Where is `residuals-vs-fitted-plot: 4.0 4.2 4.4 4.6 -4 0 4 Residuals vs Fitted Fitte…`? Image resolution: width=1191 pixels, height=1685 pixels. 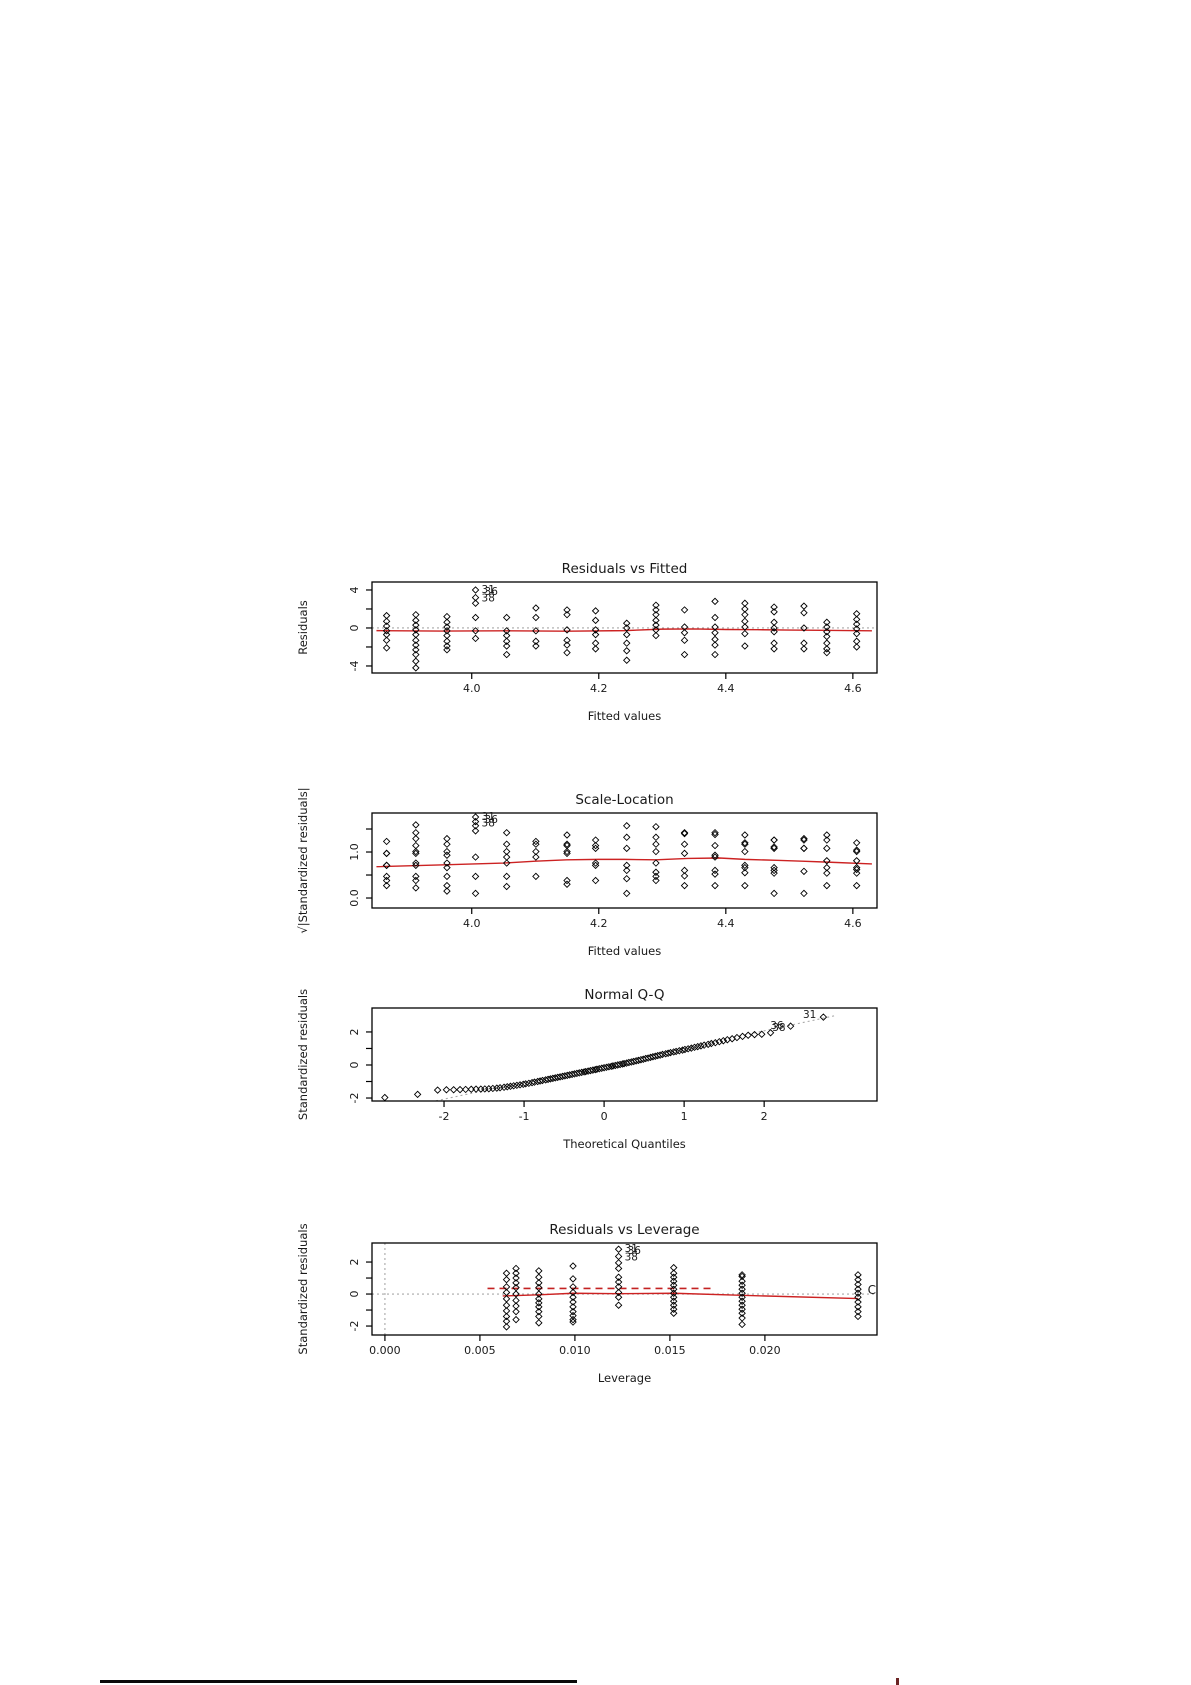
residuals-vs-fitted-plot: 4.0 4.2 4.4 4.6 -4 0 4 Residuals vs Fitted Fitte… is located at coordinates (587, 642).